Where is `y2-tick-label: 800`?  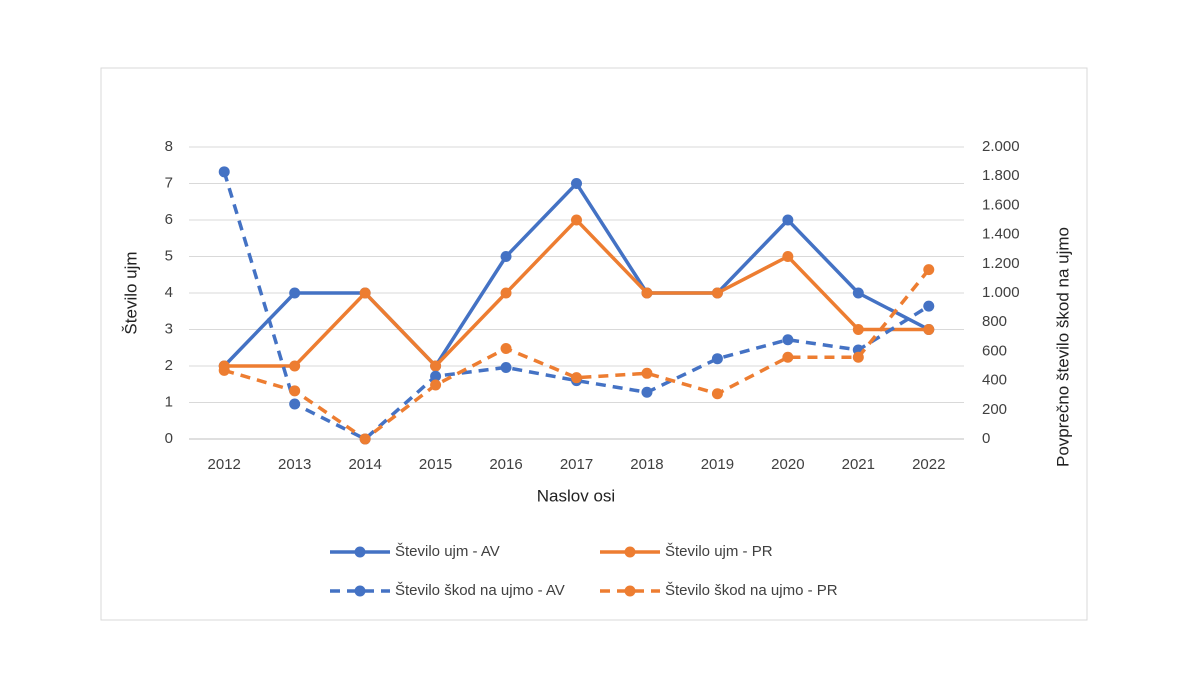 y2-tick-label: 800 is located at coordinates (994, 321).